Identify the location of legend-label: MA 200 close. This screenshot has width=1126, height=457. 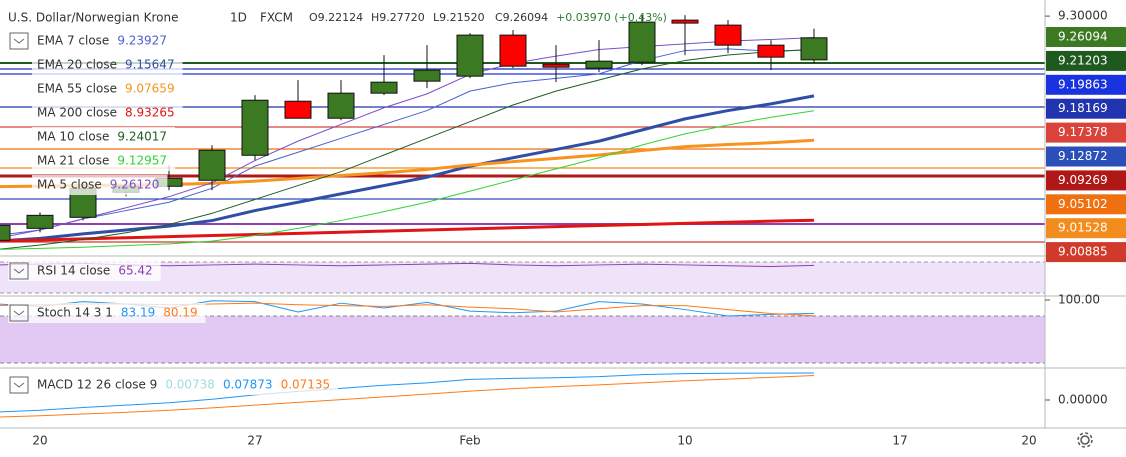
(77, 113).